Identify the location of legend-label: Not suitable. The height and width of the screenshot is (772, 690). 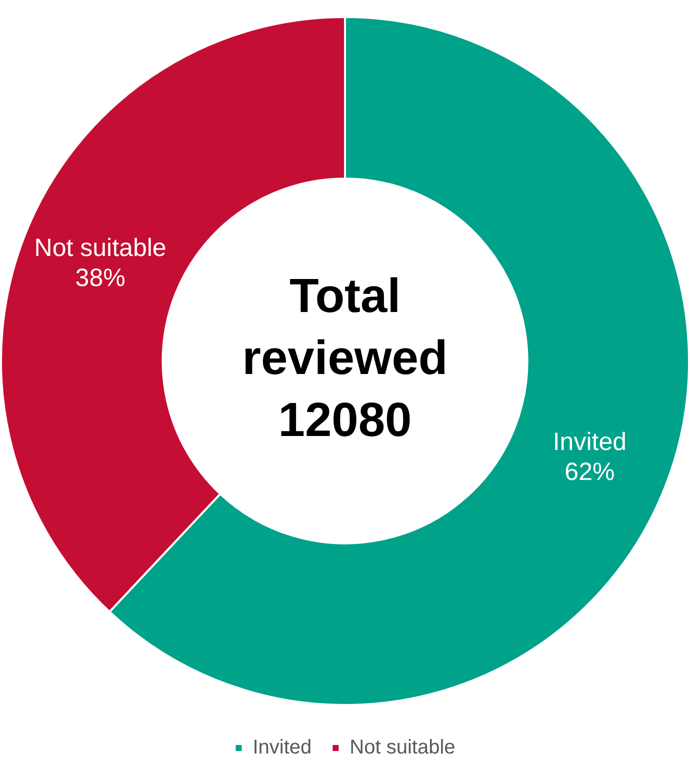
(403, 747).